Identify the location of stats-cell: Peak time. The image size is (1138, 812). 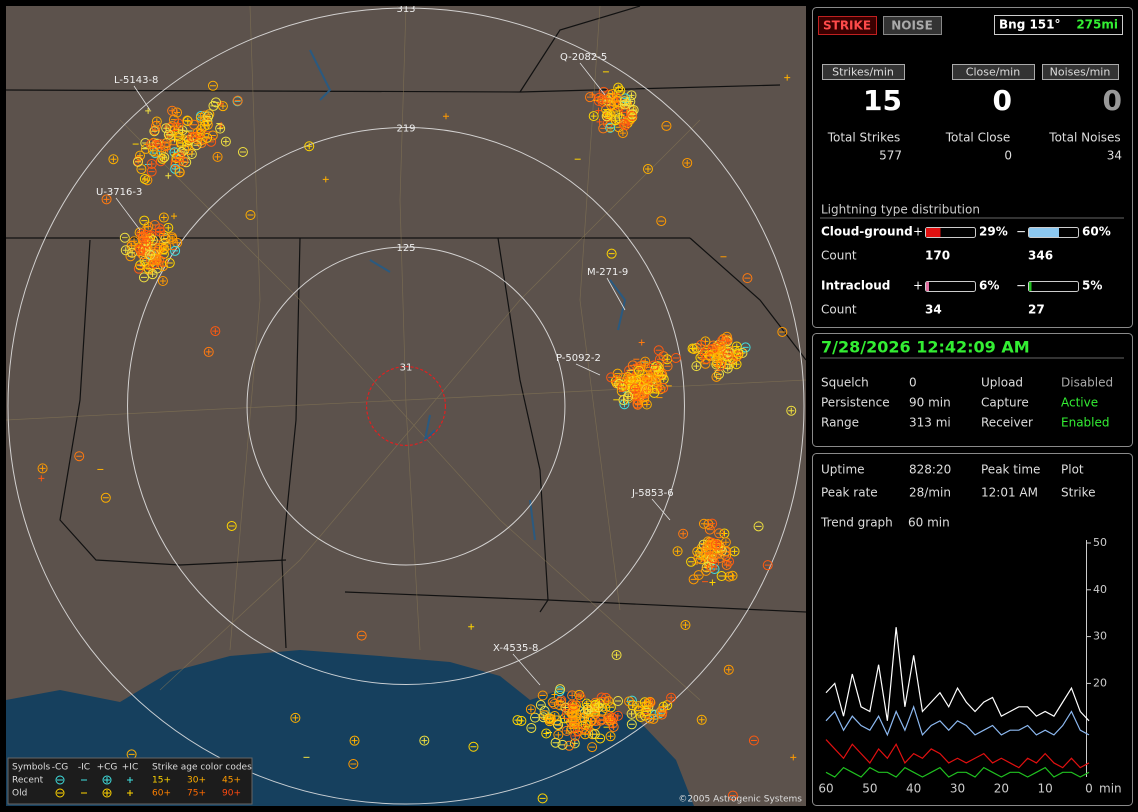
(1010, 470).